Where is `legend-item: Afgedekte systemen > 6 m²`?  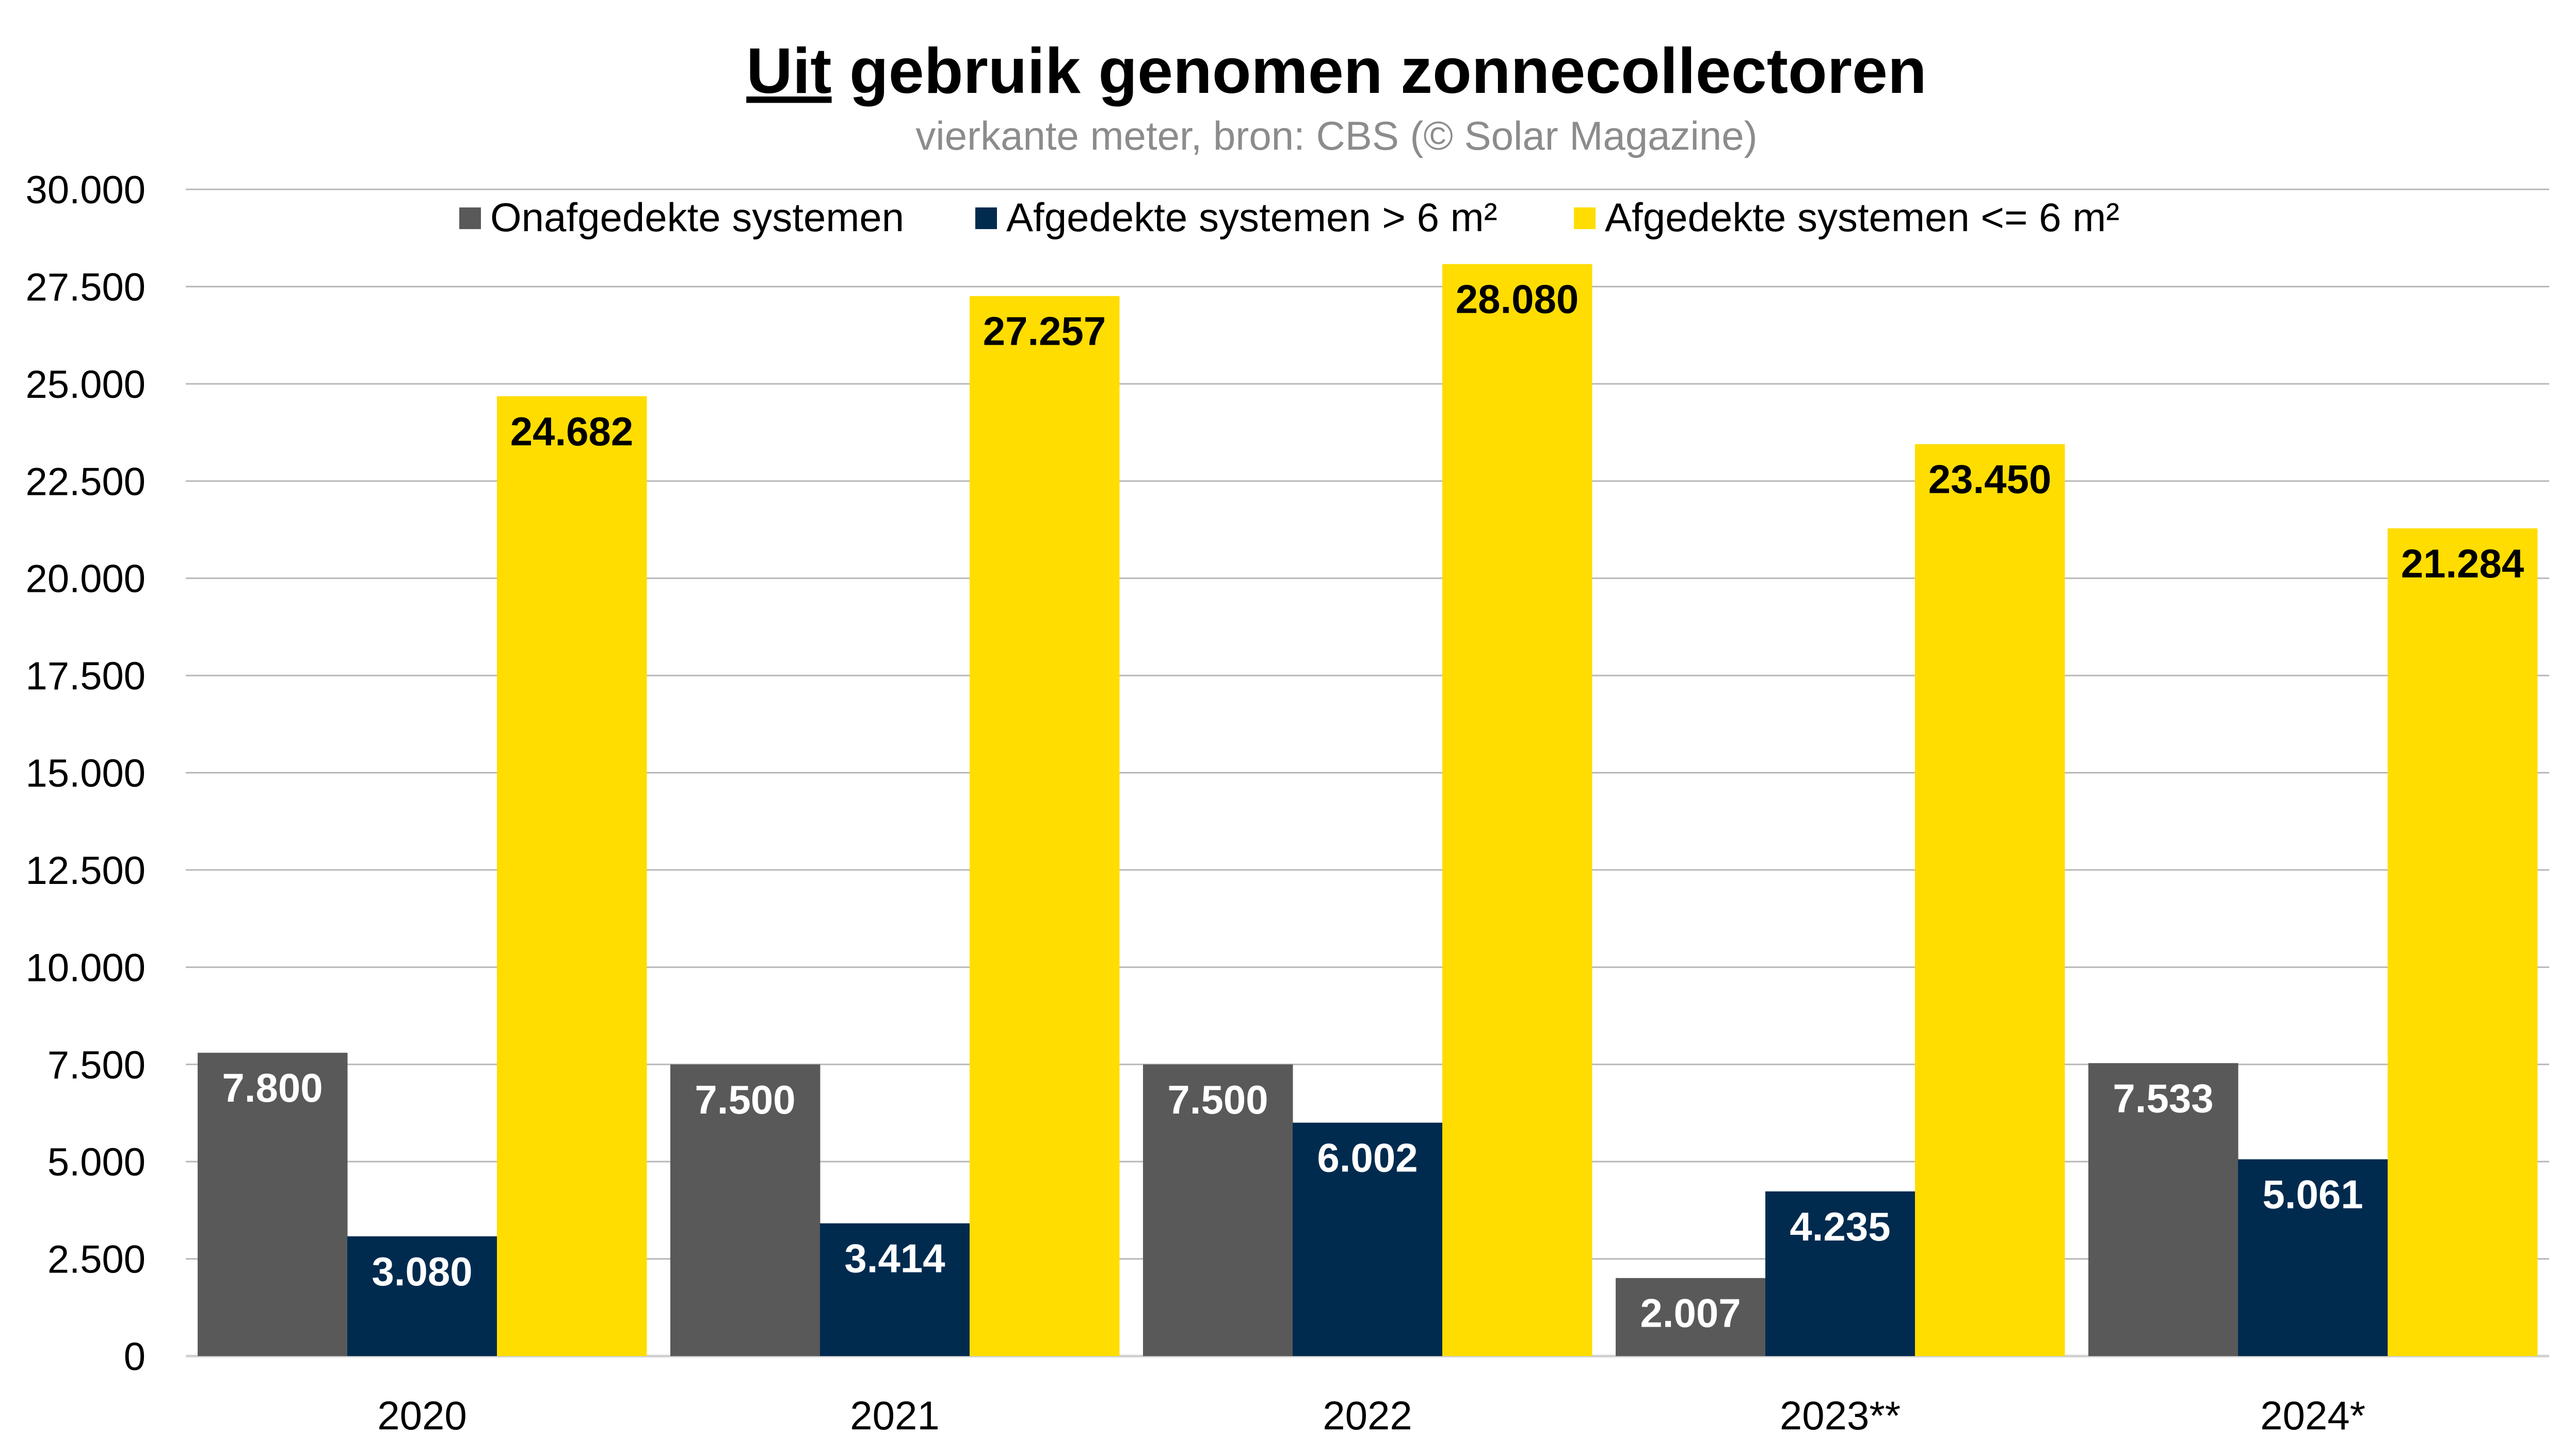 legend-item: Afgedekte systemen > 6 m² is located at coordinates (1237, 217).